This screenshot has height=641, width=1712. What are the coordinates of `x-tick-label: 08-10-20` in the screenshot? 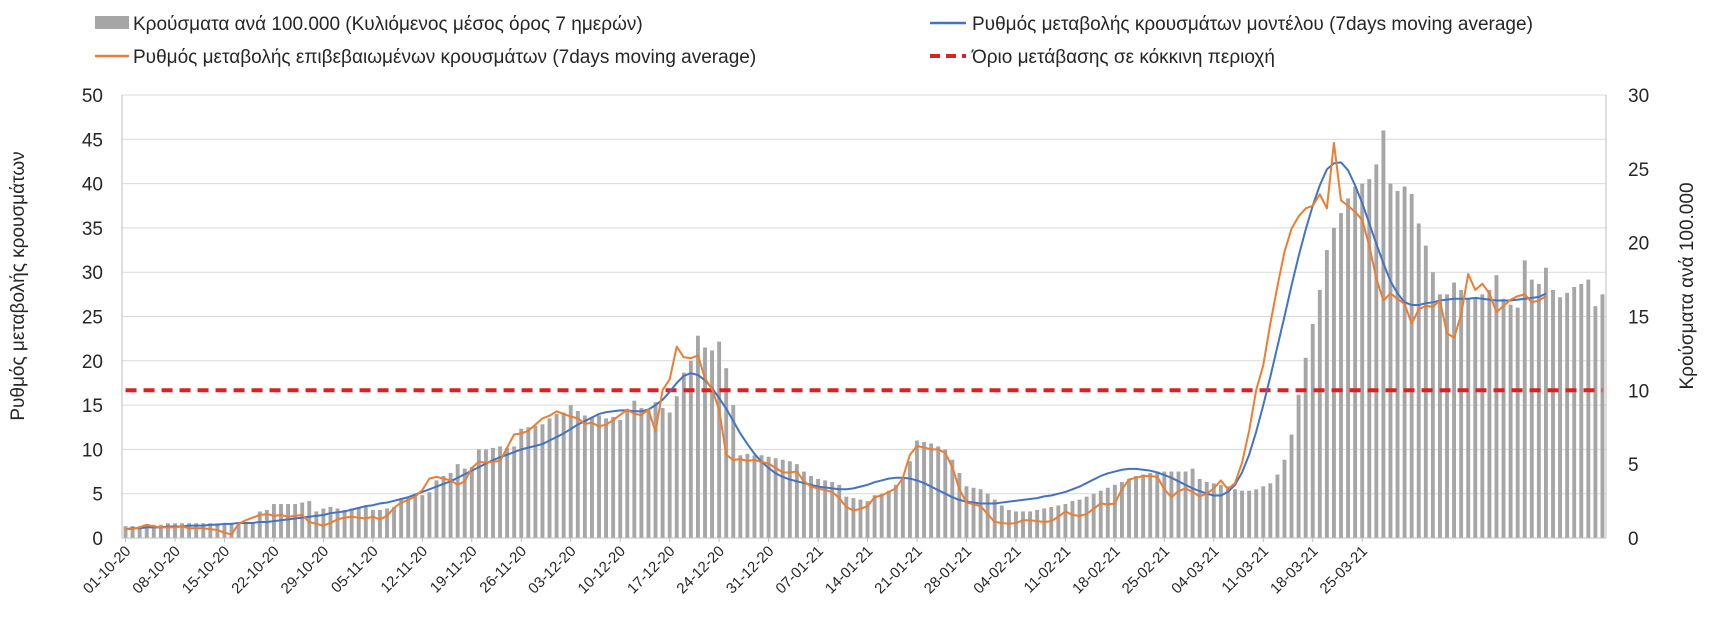 It's located at (156, 570).